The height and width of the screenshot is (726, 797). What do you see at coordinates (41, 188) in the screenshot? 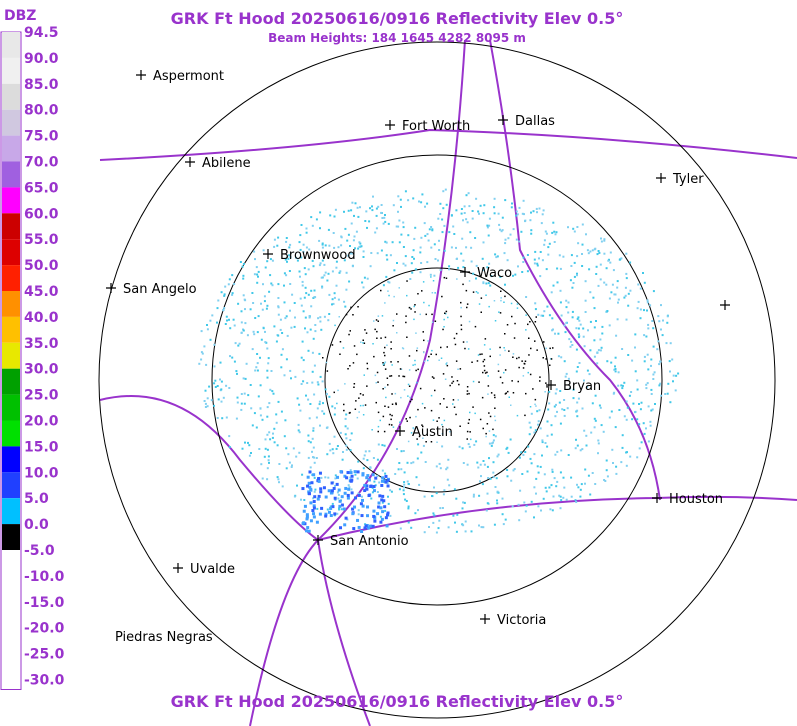
I see `scale-label: 65.0` at bounding box center [41, 188].